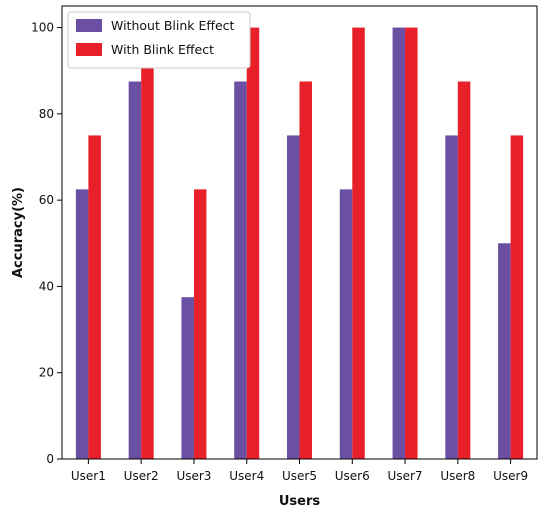 This screenshot has width=539, height=512. What do you see at coordinates (299, 476) in the screenshot?
I see `x-tick-label: User5` at bounding box center [299, 476].